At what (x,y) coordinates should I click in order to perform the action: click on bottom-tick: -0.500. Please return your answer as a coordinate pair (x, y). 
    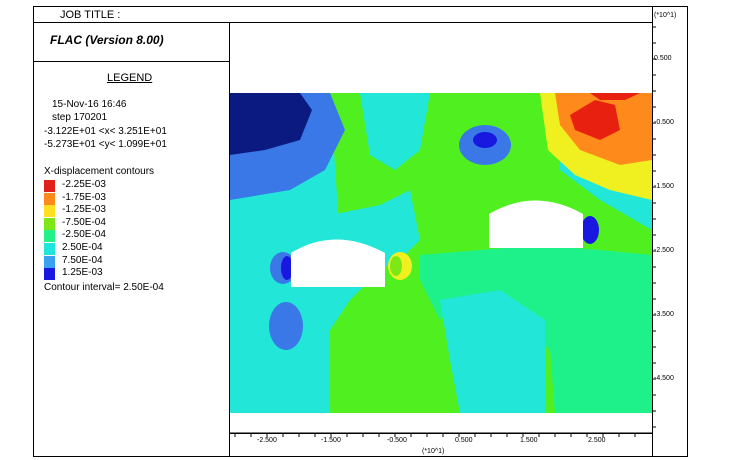
    Looking at the image, I should click on (397, 440).